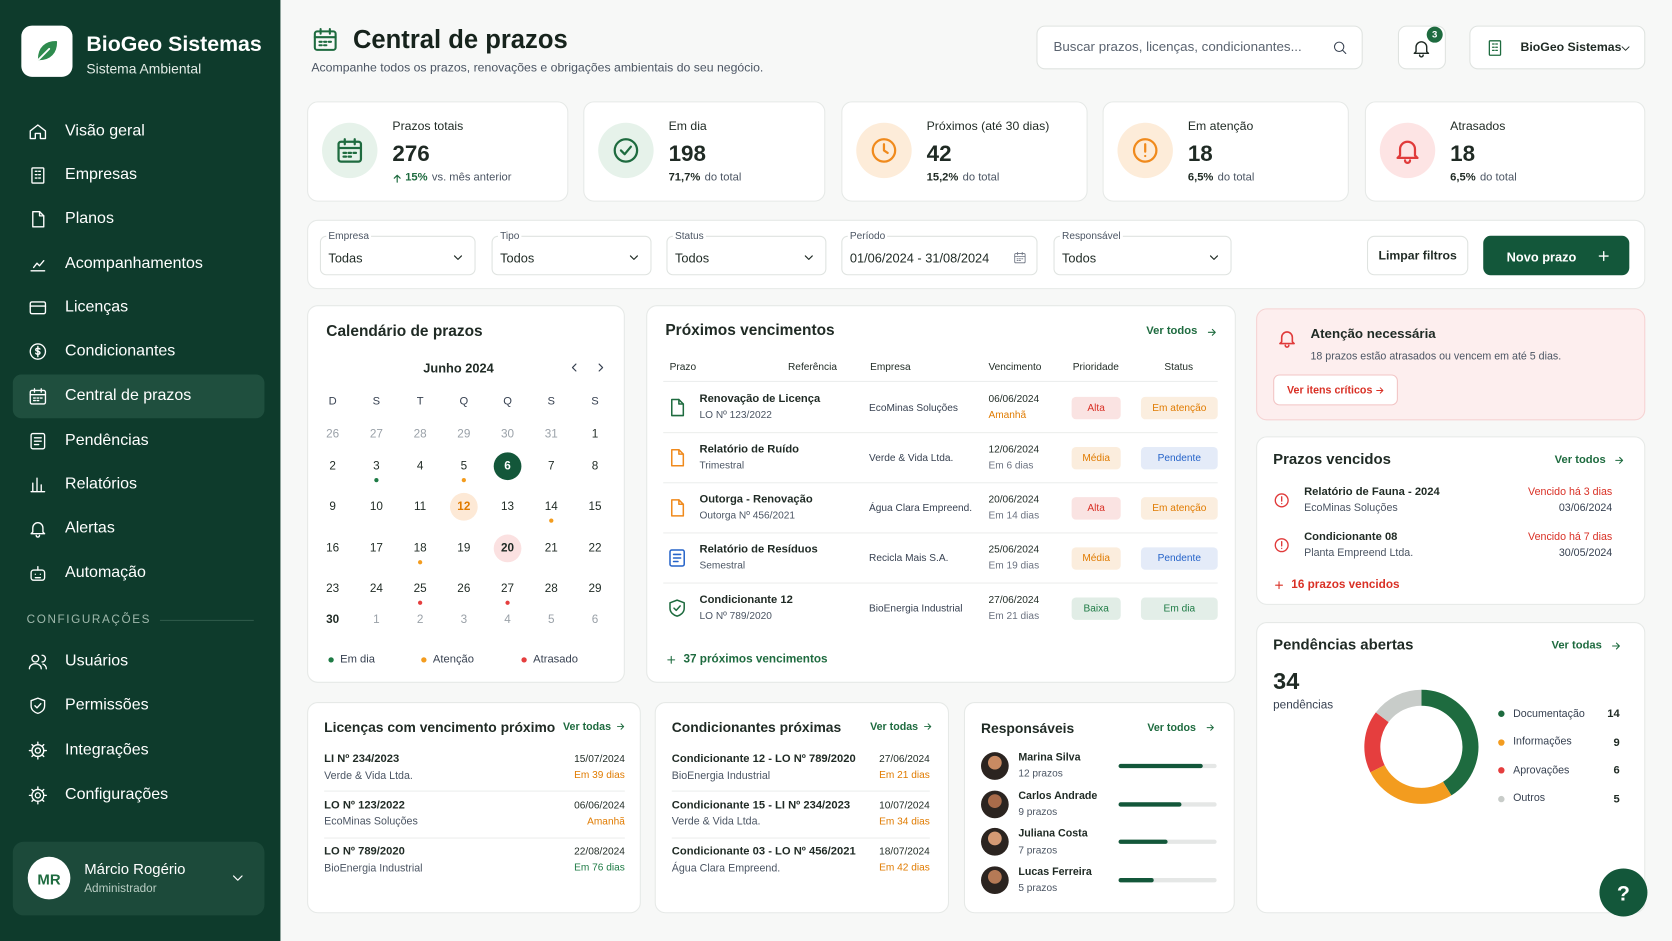 Image resolution: width=1672 pixels, height=941 pixels. I want to click on overdue-more: 16 prazos vencidos, so click(1345, 585).